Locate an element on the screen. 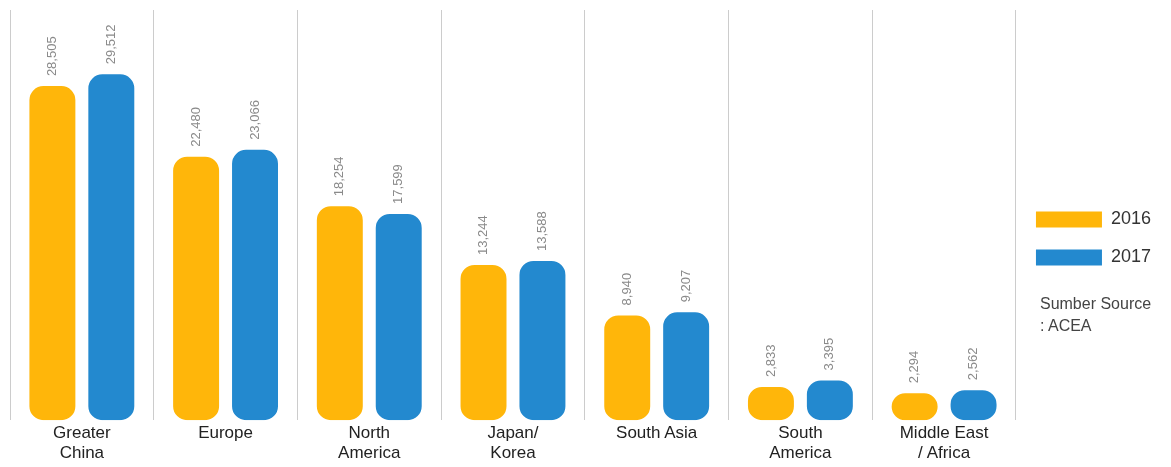 The width and height of the screenshot is (1171, 467). x-tick-label: South Asia is located at coordinates (657, 433).